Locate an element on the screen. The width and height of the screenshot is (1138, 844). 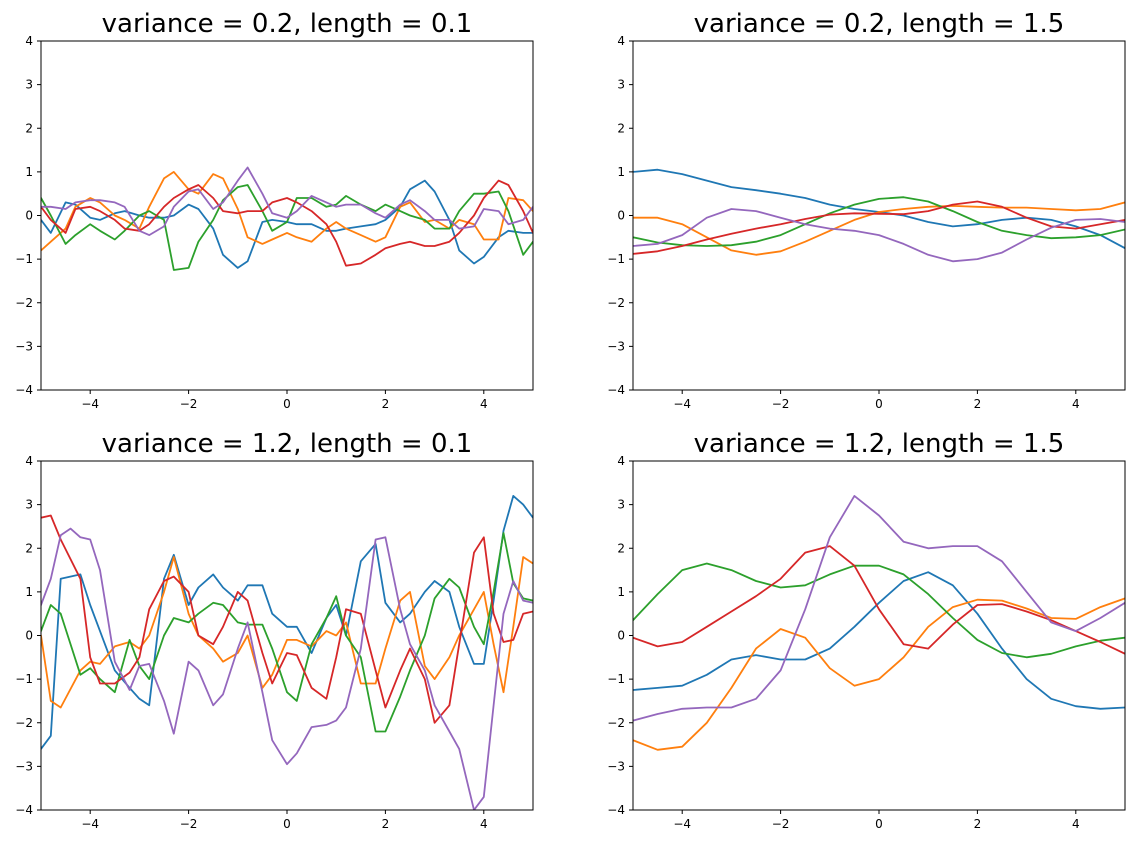
subplot-title: variance = 0.2, length = 1.5 is located at coordinates (879, 24).